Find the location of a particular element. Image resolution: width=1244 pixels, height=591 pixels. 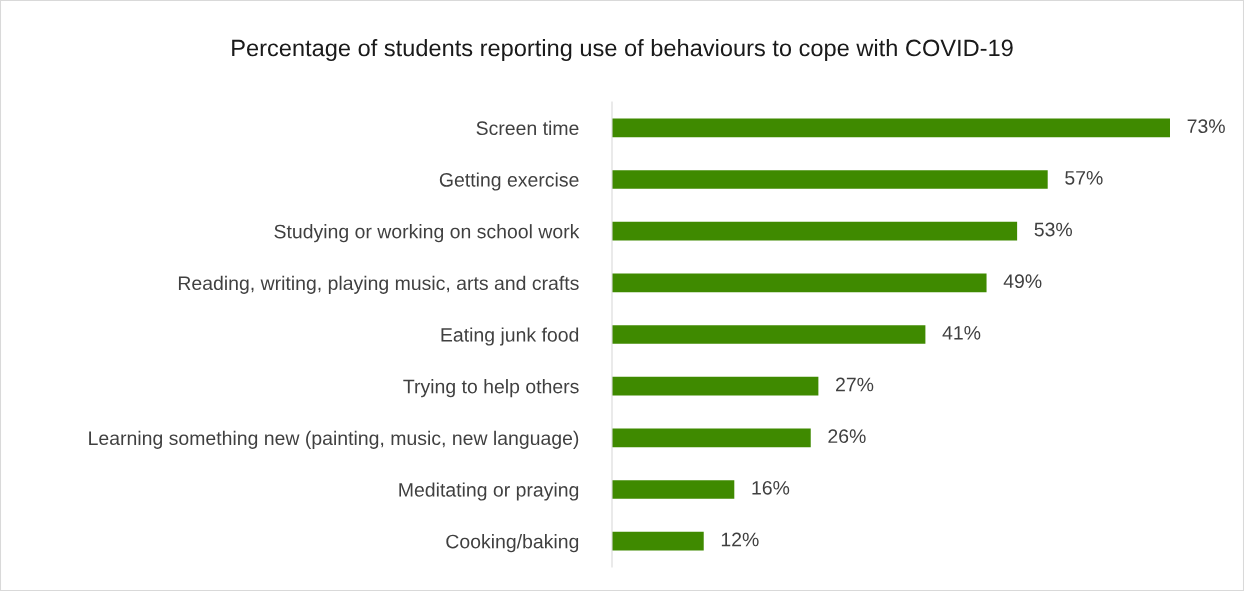

y-tick-label: Trying to help others is located at coordinates (491, 388).